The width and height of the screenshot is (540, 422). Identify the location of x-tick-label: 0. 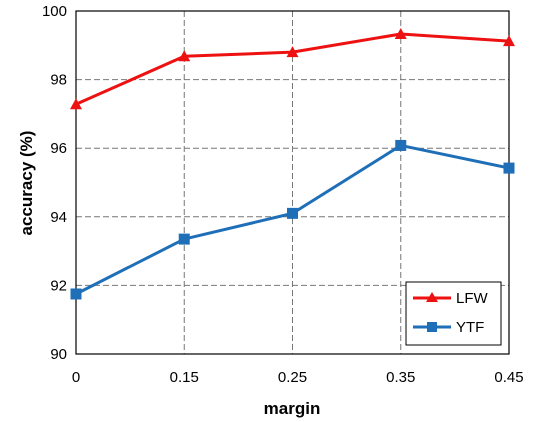
(76, 377).